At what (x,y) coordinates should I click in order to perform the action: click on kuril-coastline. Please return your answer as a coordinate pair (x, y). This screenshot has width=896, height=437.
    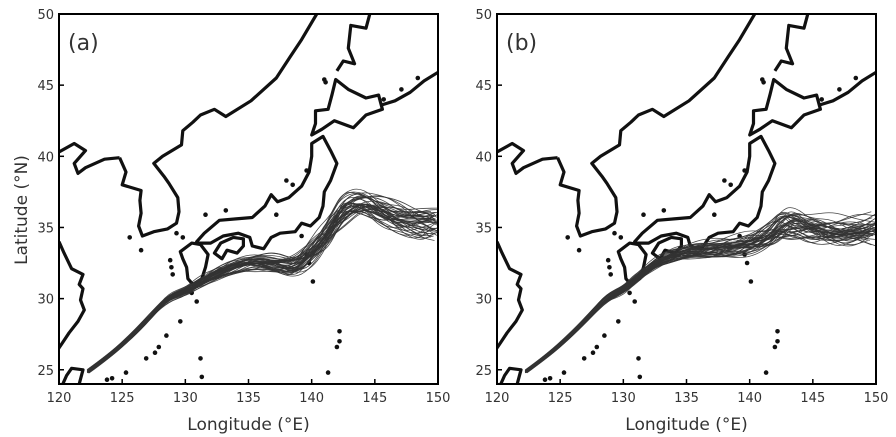
    Looking at the image, I should click on (847, 88).